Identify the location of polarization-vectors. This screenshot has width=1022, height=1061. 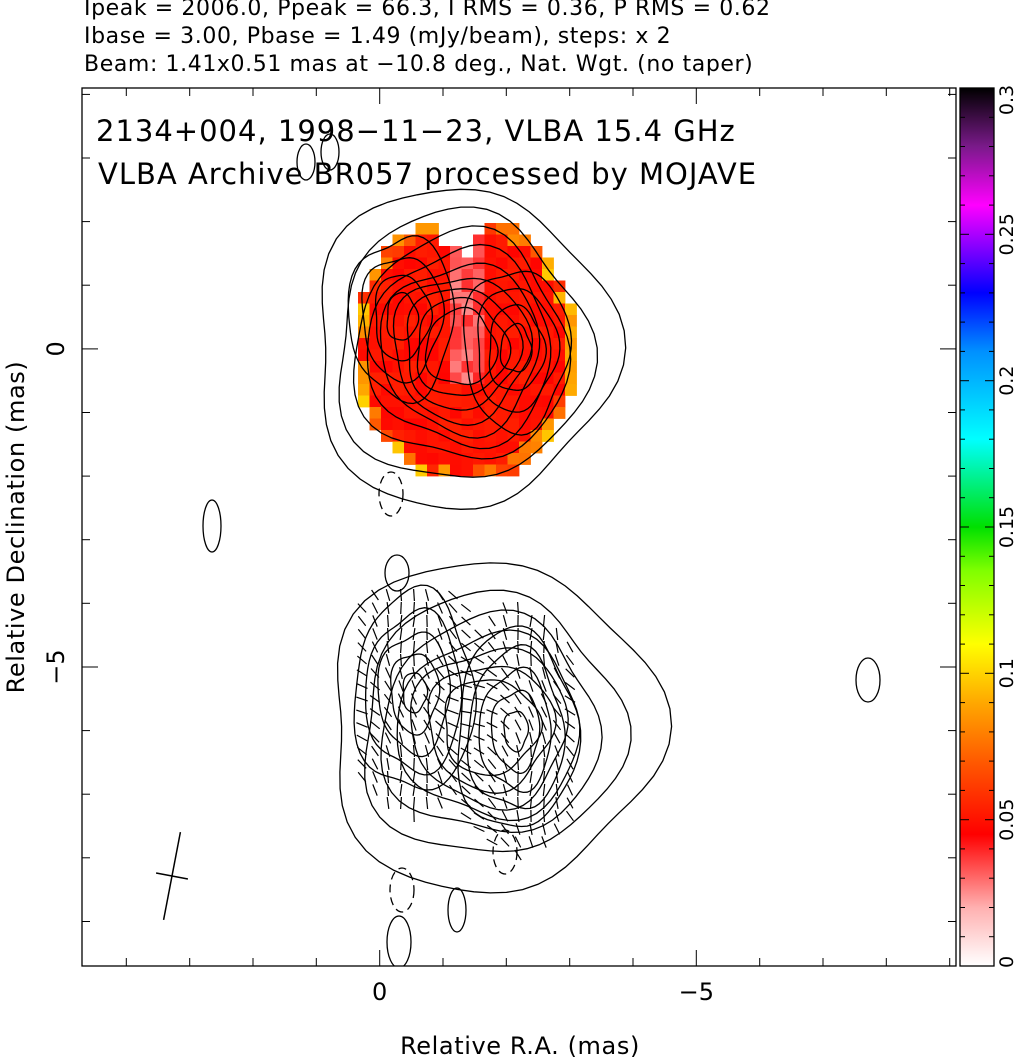
(466, 724).